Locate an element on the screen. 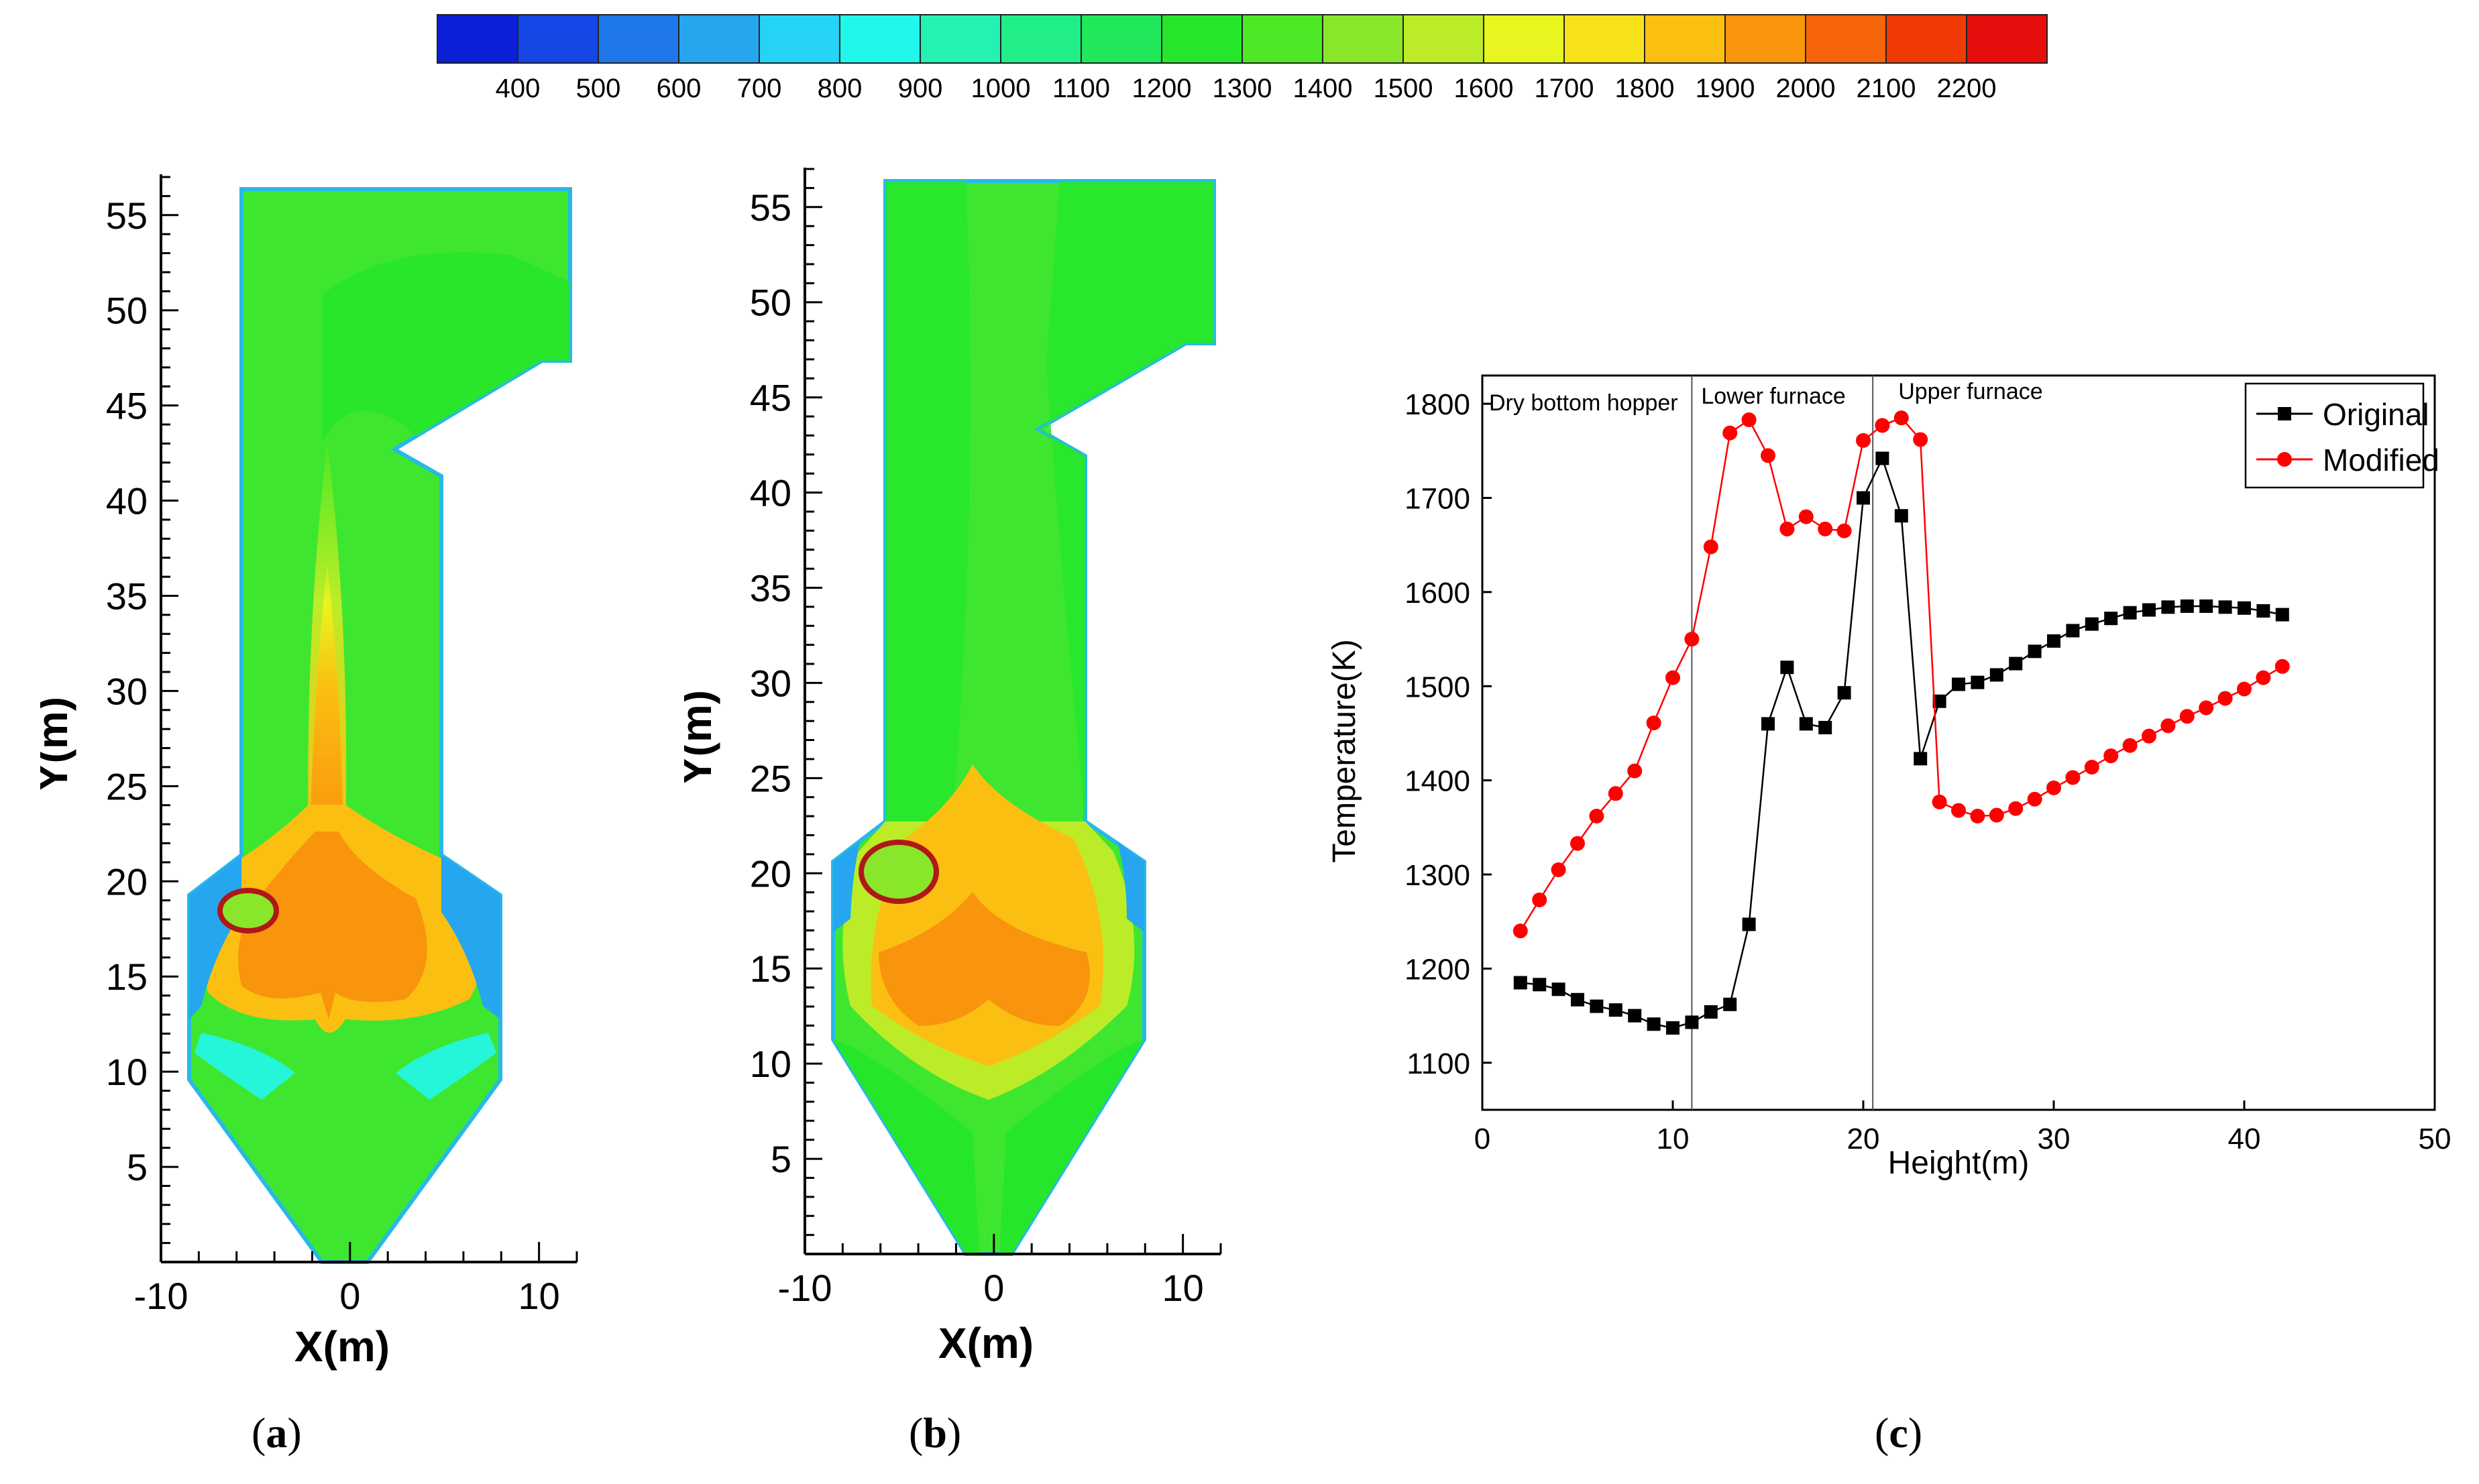  colorbar-tick-label: 500 is located at coordinates (598, 88).